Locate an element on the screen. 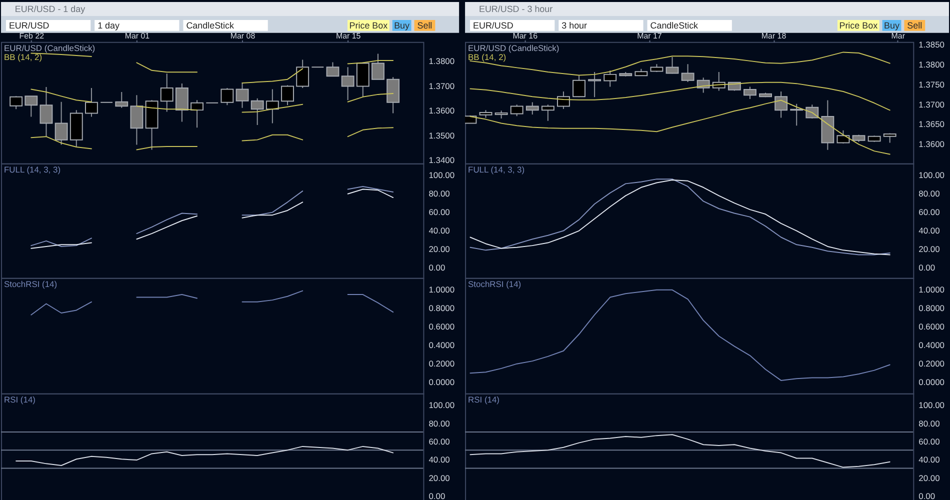 The height and width of the screenshot is (500, 950). x-tick-label: Mar 17 is located at coordinates (649, 35).